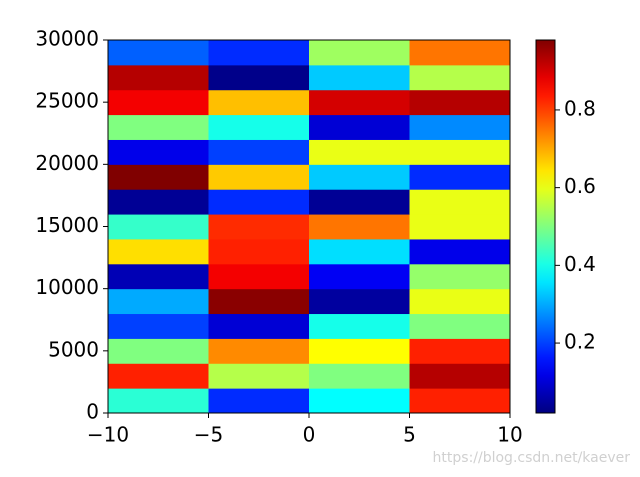 The height and width of the screenshot is (477, 640). Describe the element at coordinates (545, 226) in the screenshot. I see `colorbar` at that location.